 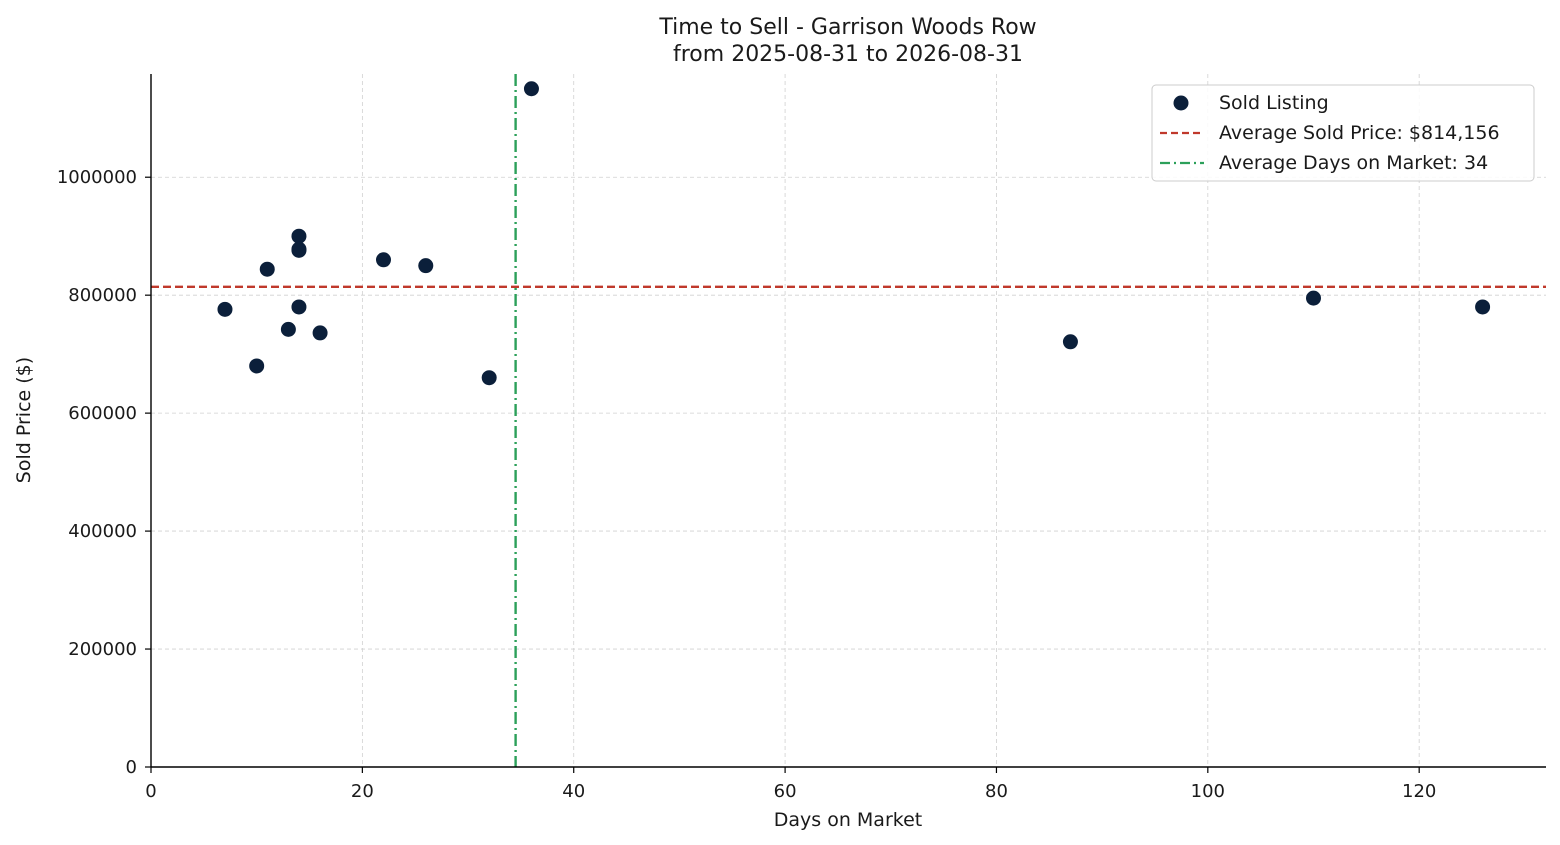 What do you see at coordinates (785, 791) in the screenshot?
I see `x-tick-label: 60` at bounding box center [785, 791].